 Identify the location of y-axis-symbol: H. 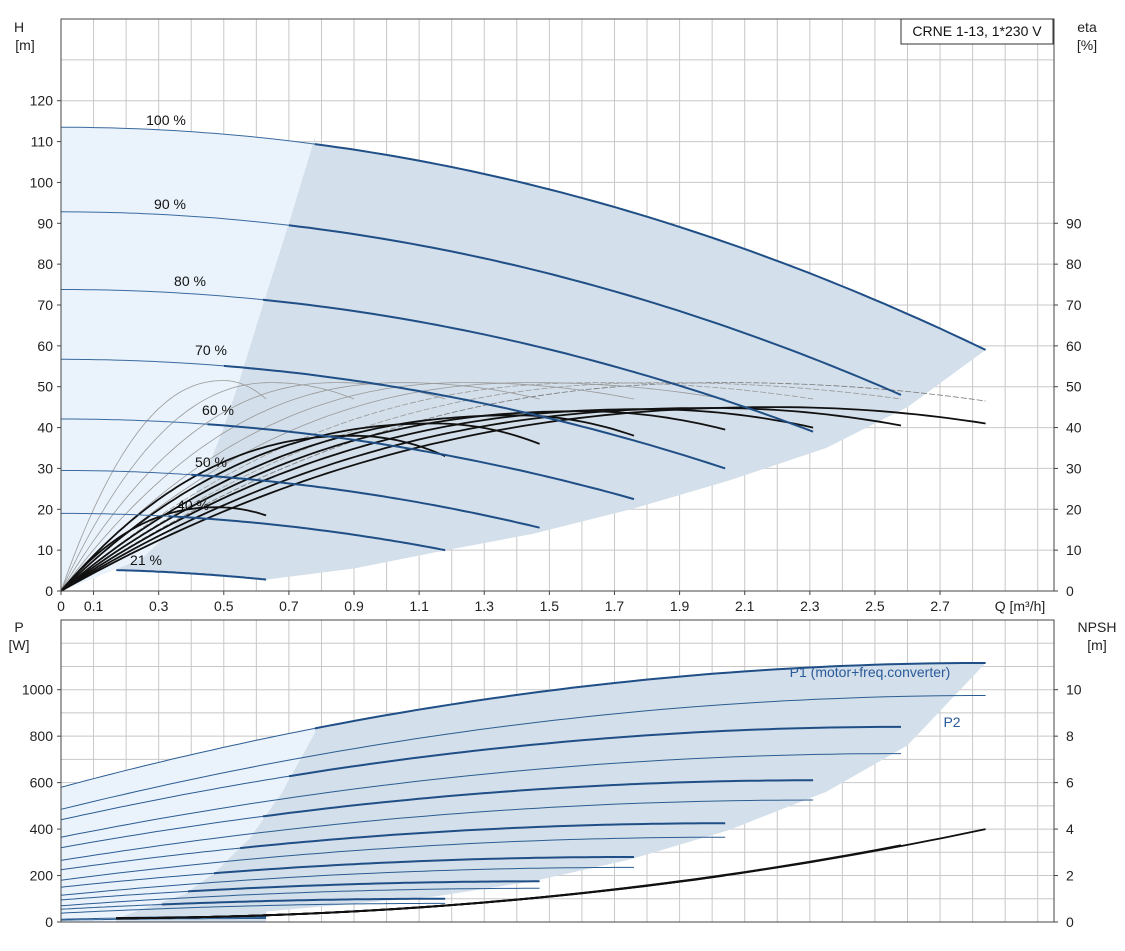
(19, 27).